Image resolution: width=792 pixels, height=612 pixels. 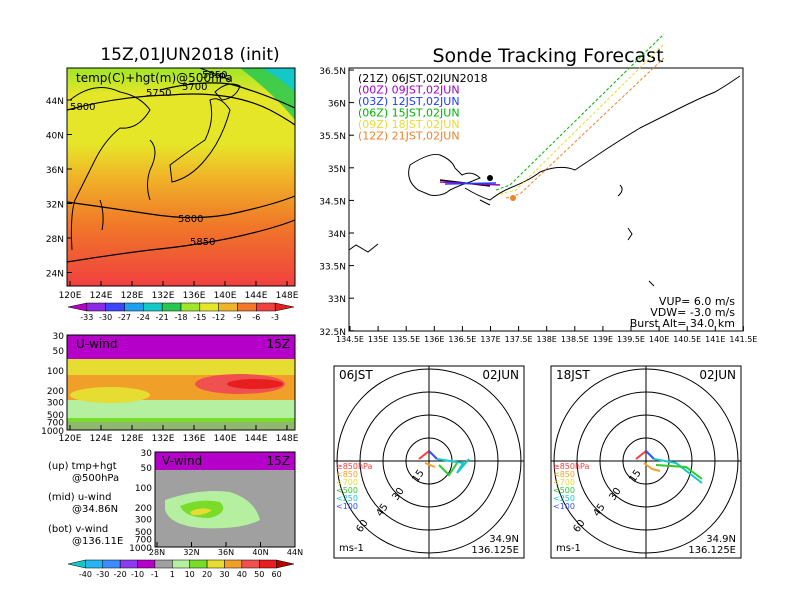 I want to click on lon-tick-label: 141.5E, so click(x=743, y=339).